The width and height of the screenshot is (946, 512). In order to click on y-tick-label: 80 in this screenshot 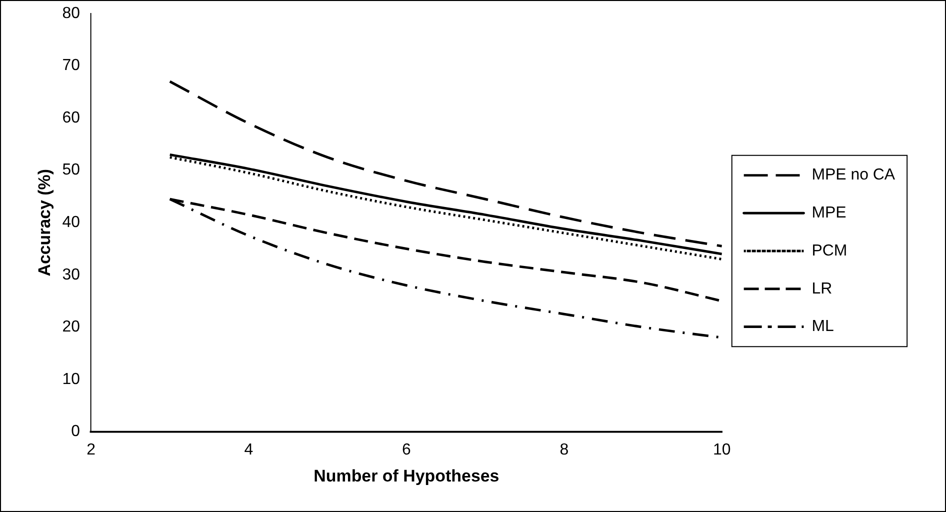, I will do `click(71, 13)`.